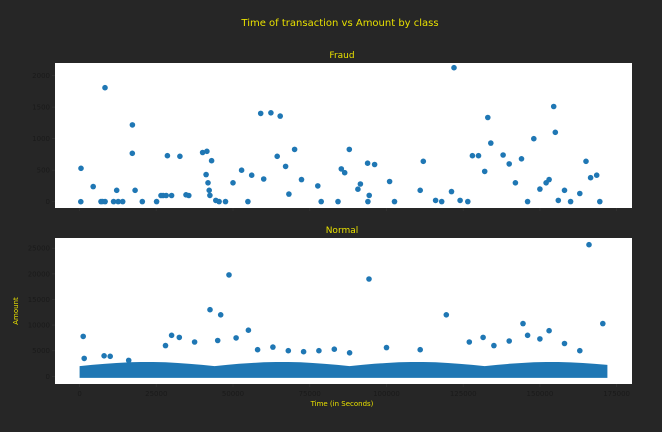  What do you see at coordinates (41, 139) in the screenshot?
I see `fraud-y-tick-label: 1000` at bounding box center [41, 139].